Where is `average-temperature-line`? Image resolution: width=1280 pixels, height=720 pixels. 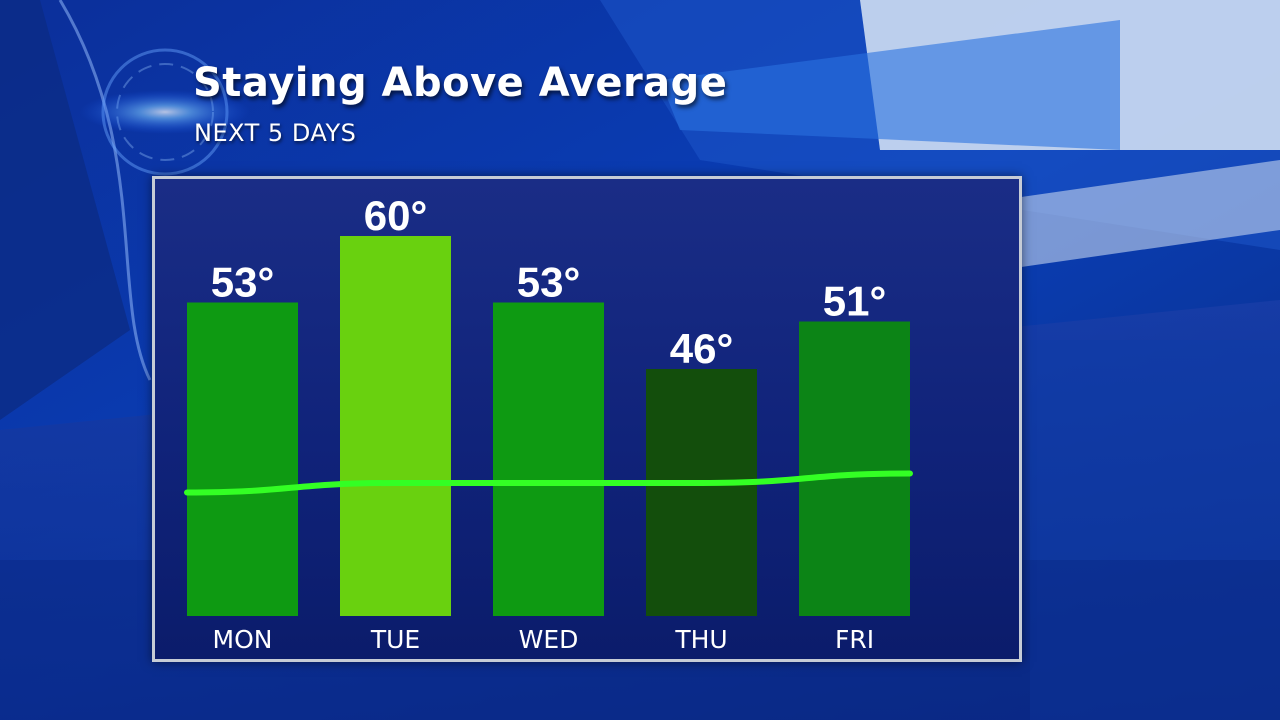 average-temperature-line is located at coordinates (548, 483).